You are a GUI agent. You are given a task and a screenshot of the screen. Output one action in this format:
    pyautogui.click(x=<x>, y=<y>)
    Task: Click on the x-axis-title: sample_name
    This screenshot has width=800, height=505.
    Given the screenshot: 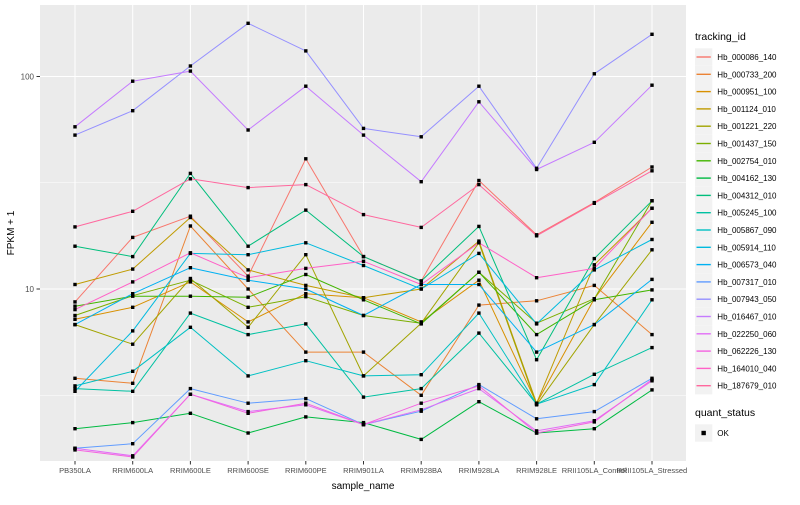 What is the action you would take?
    pyautogui.click(x=363, y=486)
    